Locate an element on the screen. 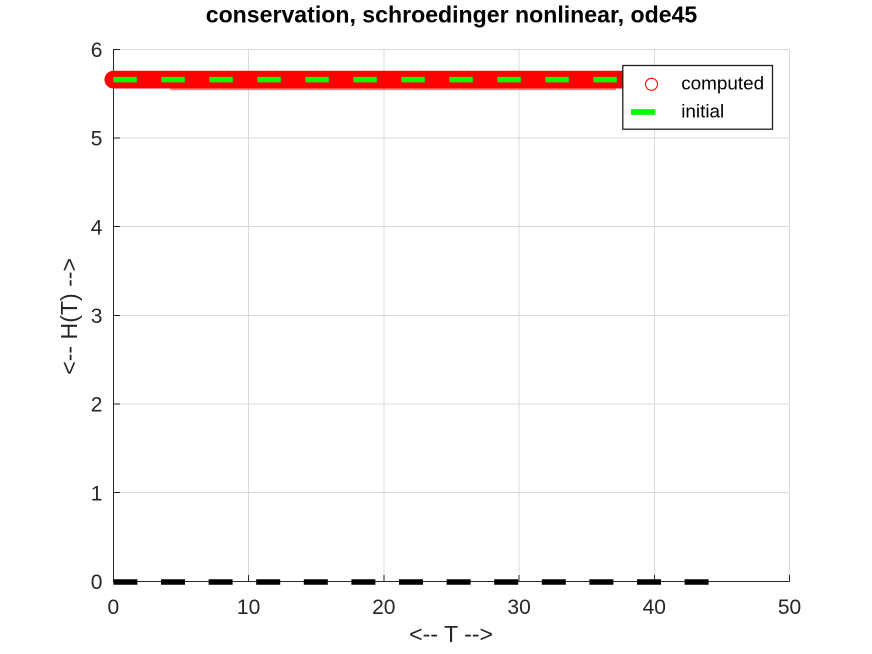 The width and height of the screenshot is (872, 654). svg-text: <-- T --> is located at coordinates (451, 634).